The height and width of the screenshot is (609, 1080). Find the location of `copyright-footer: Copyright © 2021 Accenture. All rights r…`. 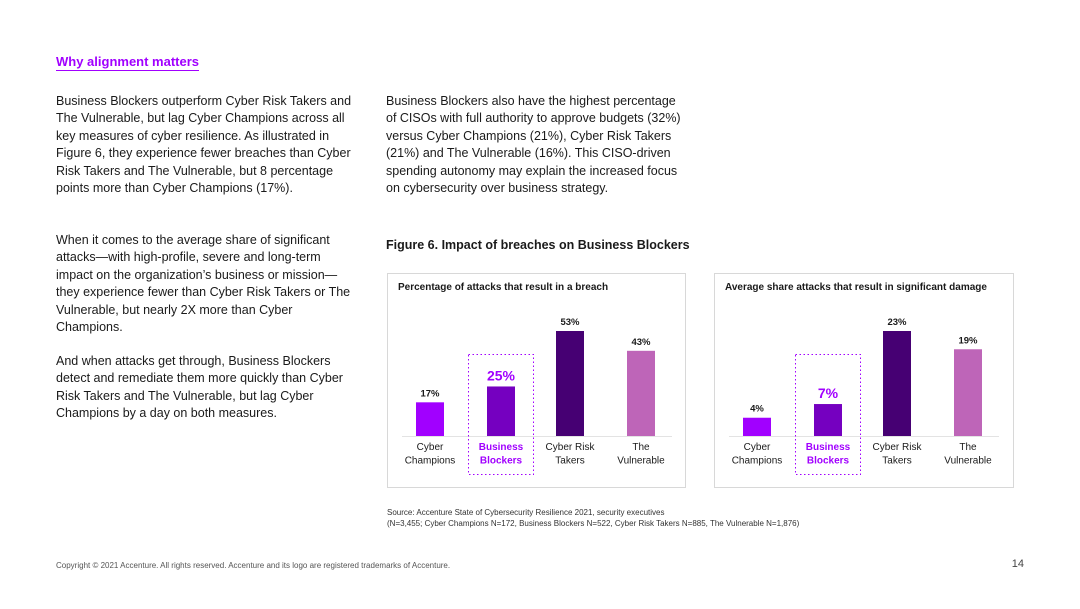

copyright-footer: Copyright © 2021 Accenture. All rights r… is located at coordinates (253, 565).